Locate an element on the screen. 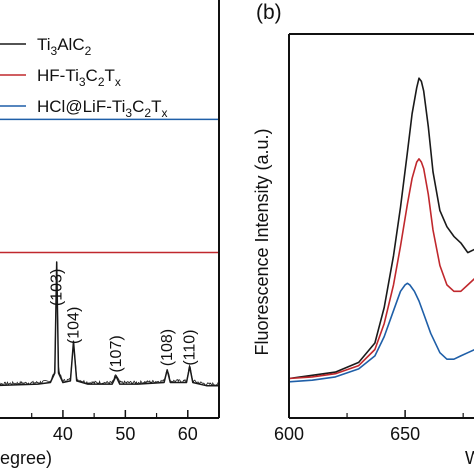 Image resolution: width=474 pixels, height=474 pixels. peak-label: (110) is located at coordinates (190, 348).